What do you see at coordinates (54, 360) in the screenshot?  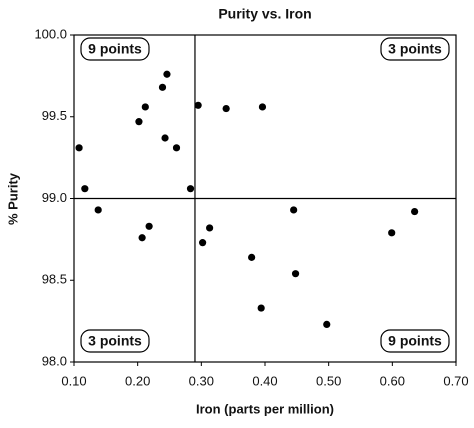 I see `y-tick-label: 98.0` at bounding box center [54, 360].